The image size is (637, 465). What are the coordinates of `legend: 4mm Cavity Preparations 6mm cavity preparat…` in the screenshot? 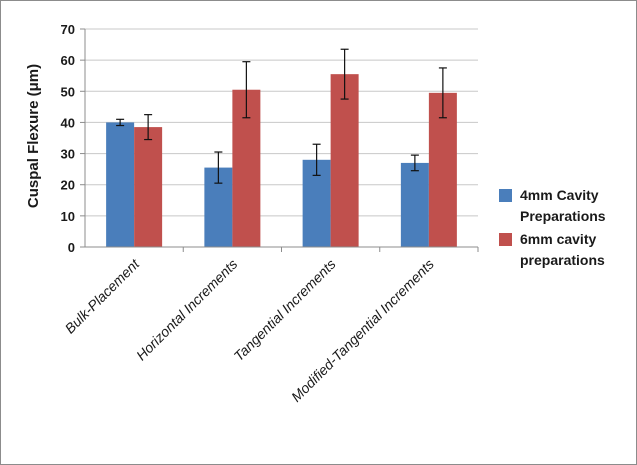 It's located at (552, 227).